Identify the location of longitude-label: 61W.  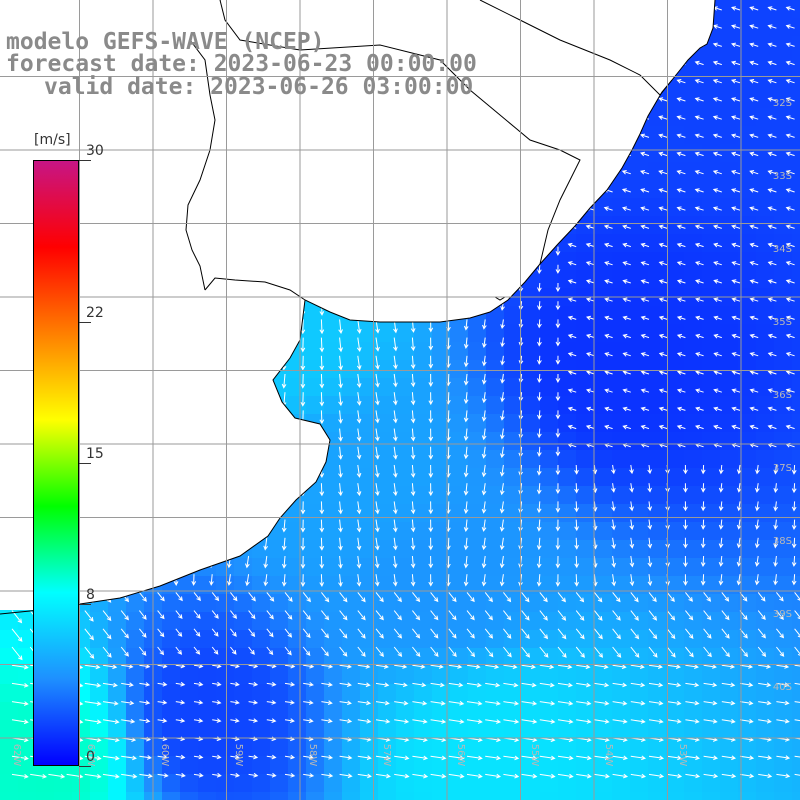
(90, 755).